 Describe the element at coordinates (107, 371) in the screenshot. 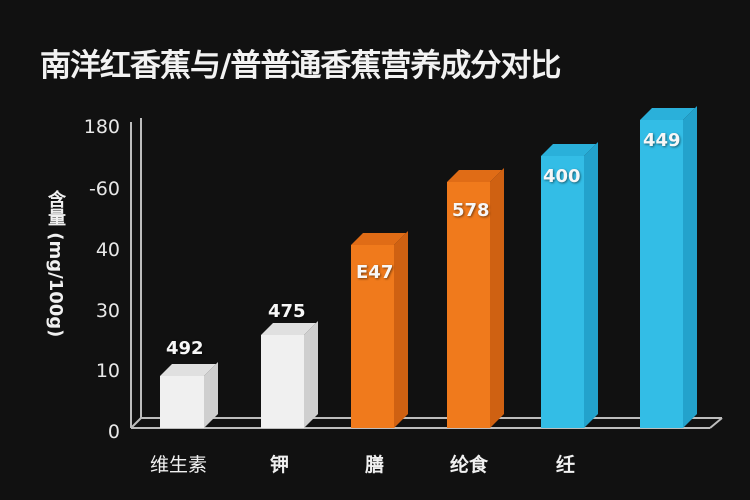

I see `y-tick: 10` at that location.